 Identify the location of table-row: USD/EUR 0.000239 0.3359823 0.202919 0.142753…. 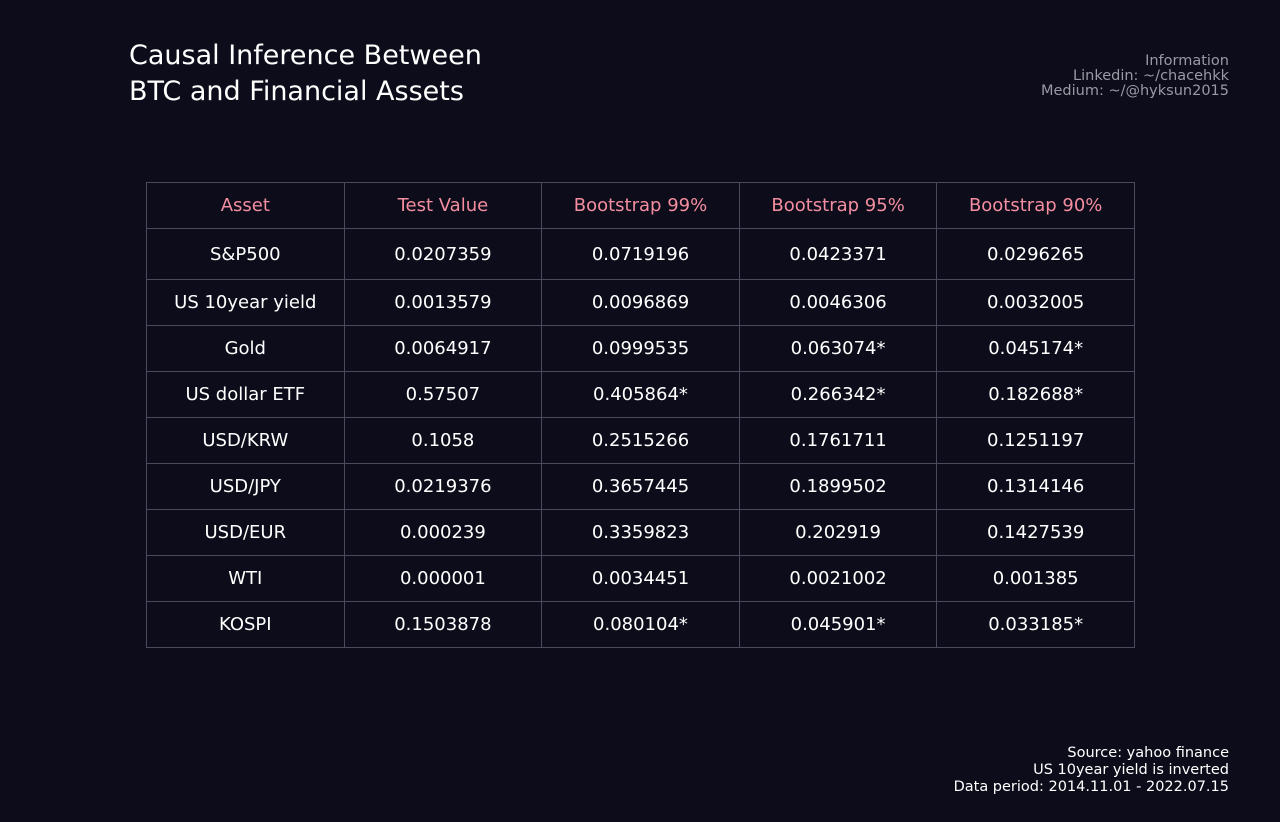
(640, 532).